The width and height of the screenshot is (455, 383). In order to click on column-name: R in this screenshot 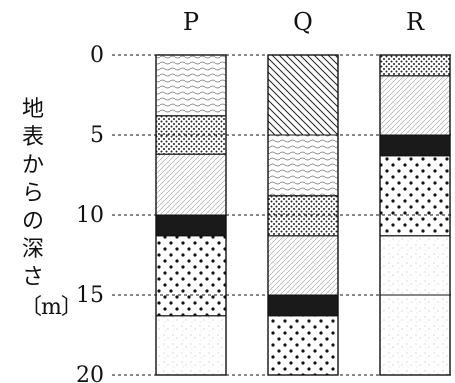, I will do `click(415, 22)`.